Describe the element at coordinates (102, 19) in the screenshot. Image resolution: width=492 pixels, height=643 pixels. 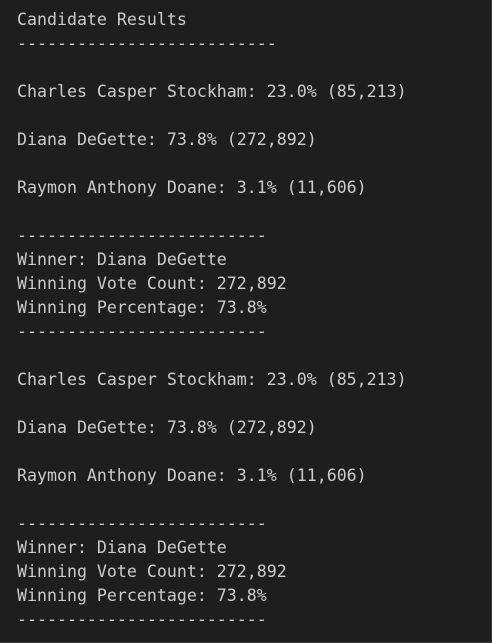
I see `results-header: Candidate Results` at that location.